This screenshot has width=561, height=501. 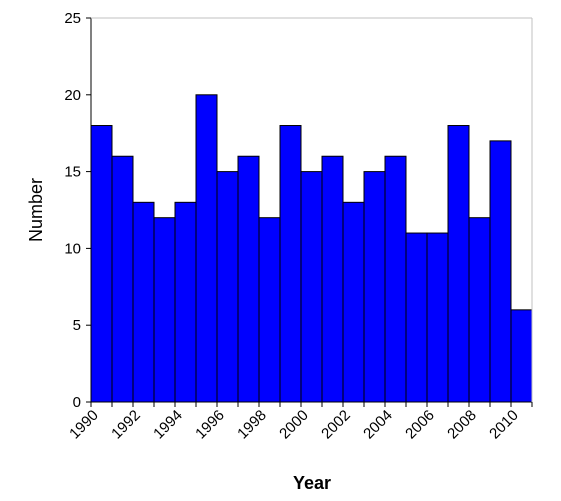 I want to click on bar-1996, so click(x=227, y=287).